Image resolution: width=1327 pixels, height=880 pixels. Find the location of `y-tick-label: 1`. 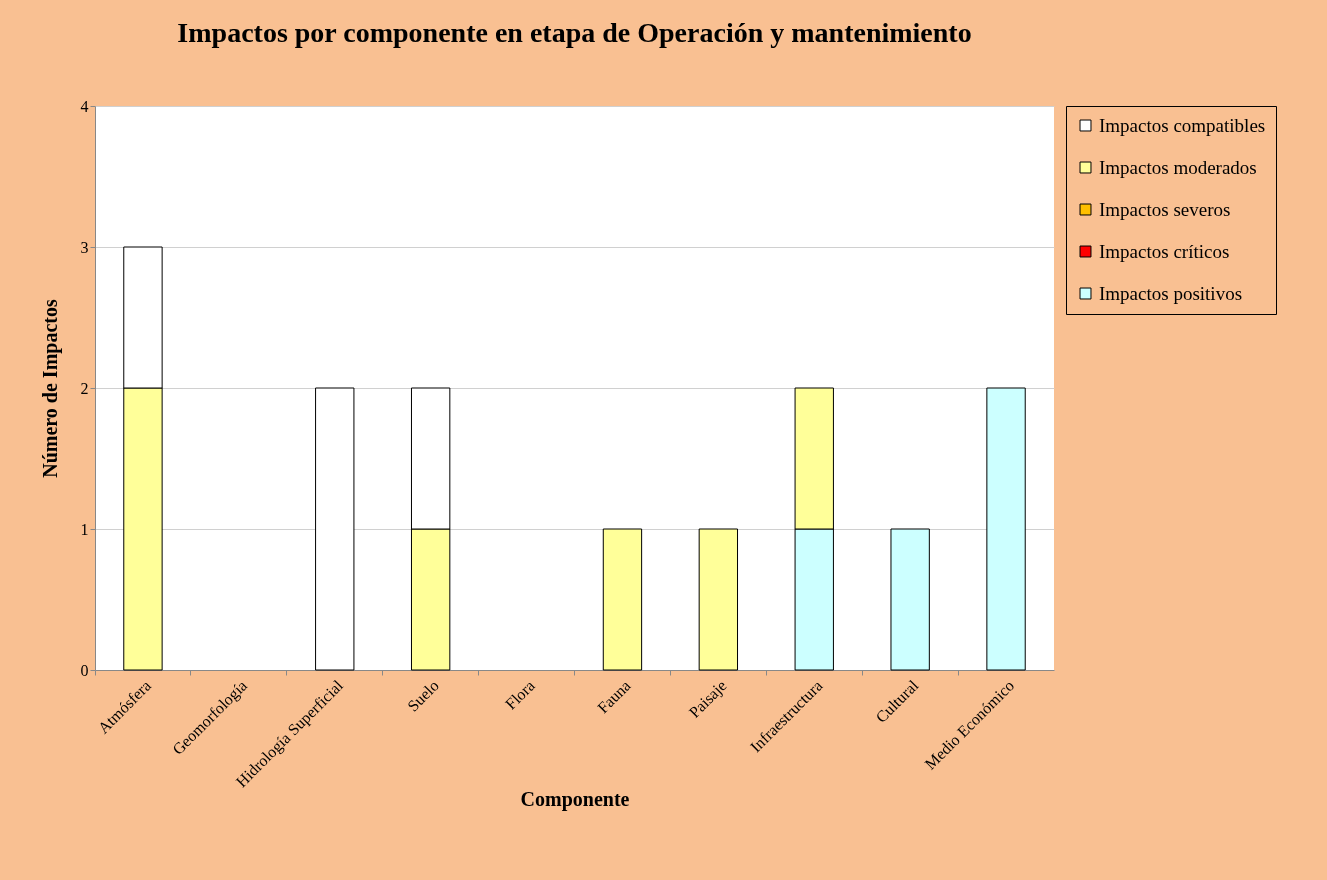

y-tick-label: 1 is located at coordinates (84, 529).